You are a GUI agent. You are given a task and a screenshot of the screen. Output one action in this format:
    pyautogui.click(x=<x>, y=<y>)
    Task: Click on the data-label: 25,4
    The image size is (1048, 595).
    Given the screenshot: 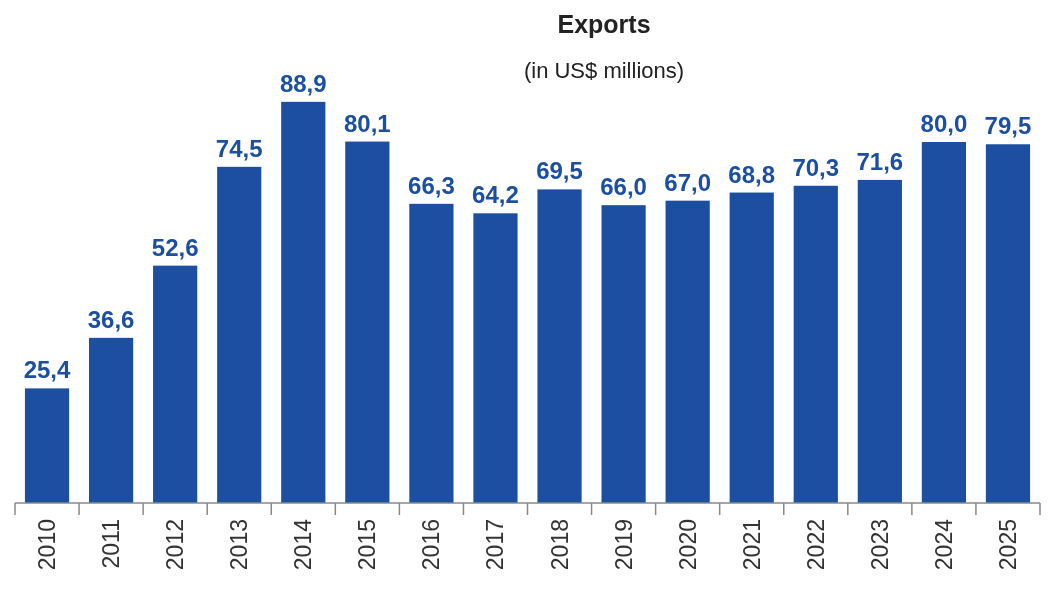 What is the action you would take?
    pyautogui.click(x=47, y=370)
    